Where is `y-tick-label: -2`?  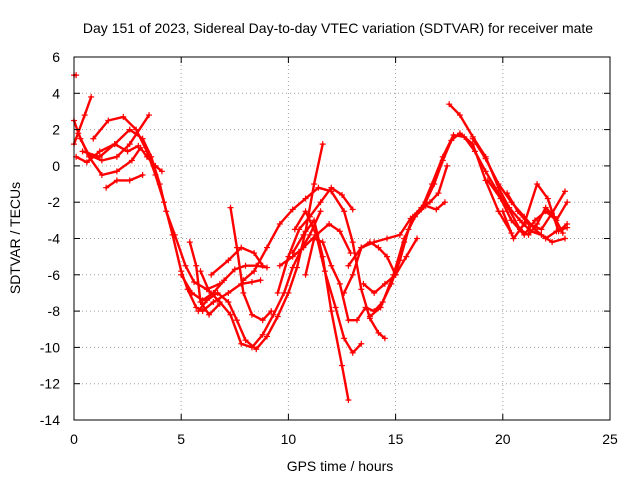
y-tick-label: -2 is located at coordinates (54, 202).